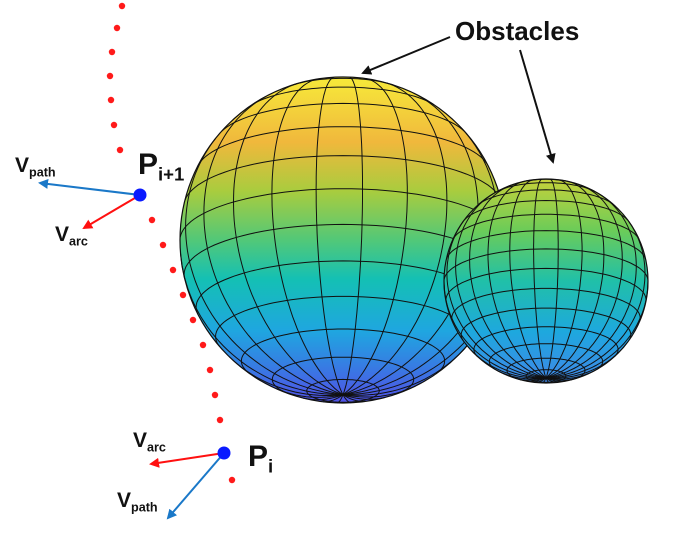  What do you see at coordinates (271, 466) in the screenshot?
I see `point-label-sub: i` at bounding box center [271, 466].